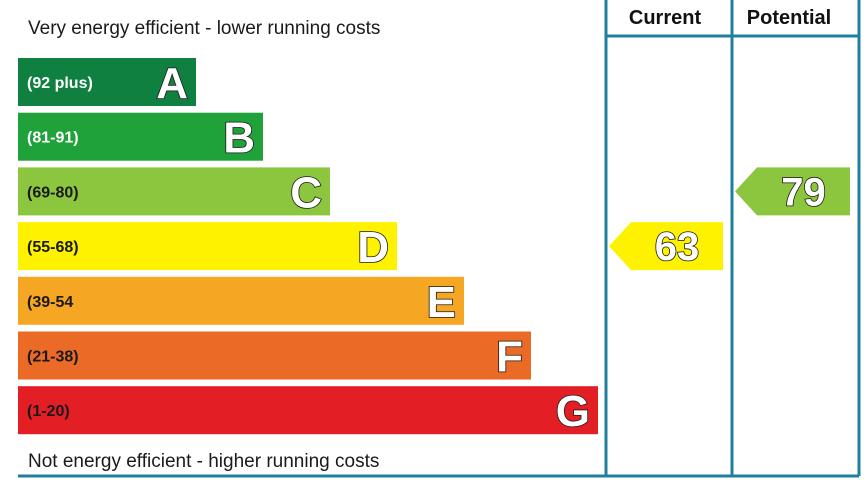 This screenshot has height=487, width=867. I want to click on current-rating-arrow: 63, so click(666, 246).